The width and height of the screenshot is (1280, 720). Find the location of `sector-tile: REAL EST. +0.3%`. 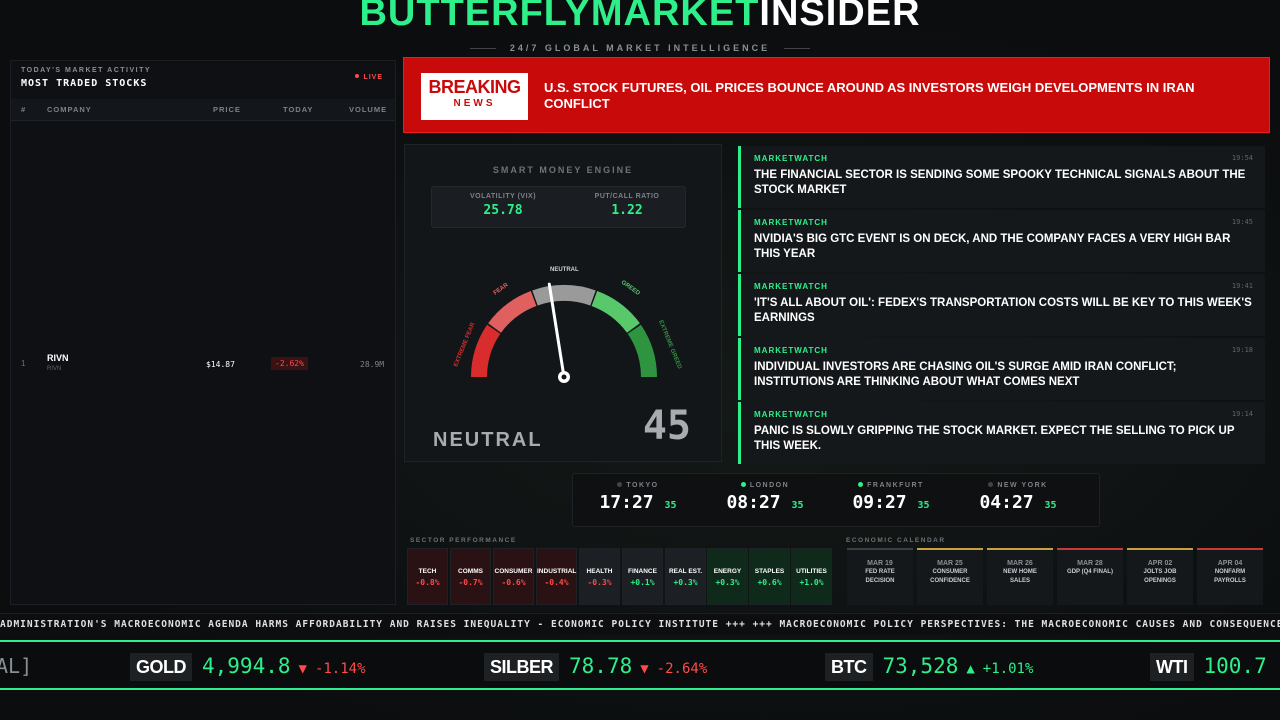

sector-tile: REAL EST. +0.3% is located at coordinates (685, 576).